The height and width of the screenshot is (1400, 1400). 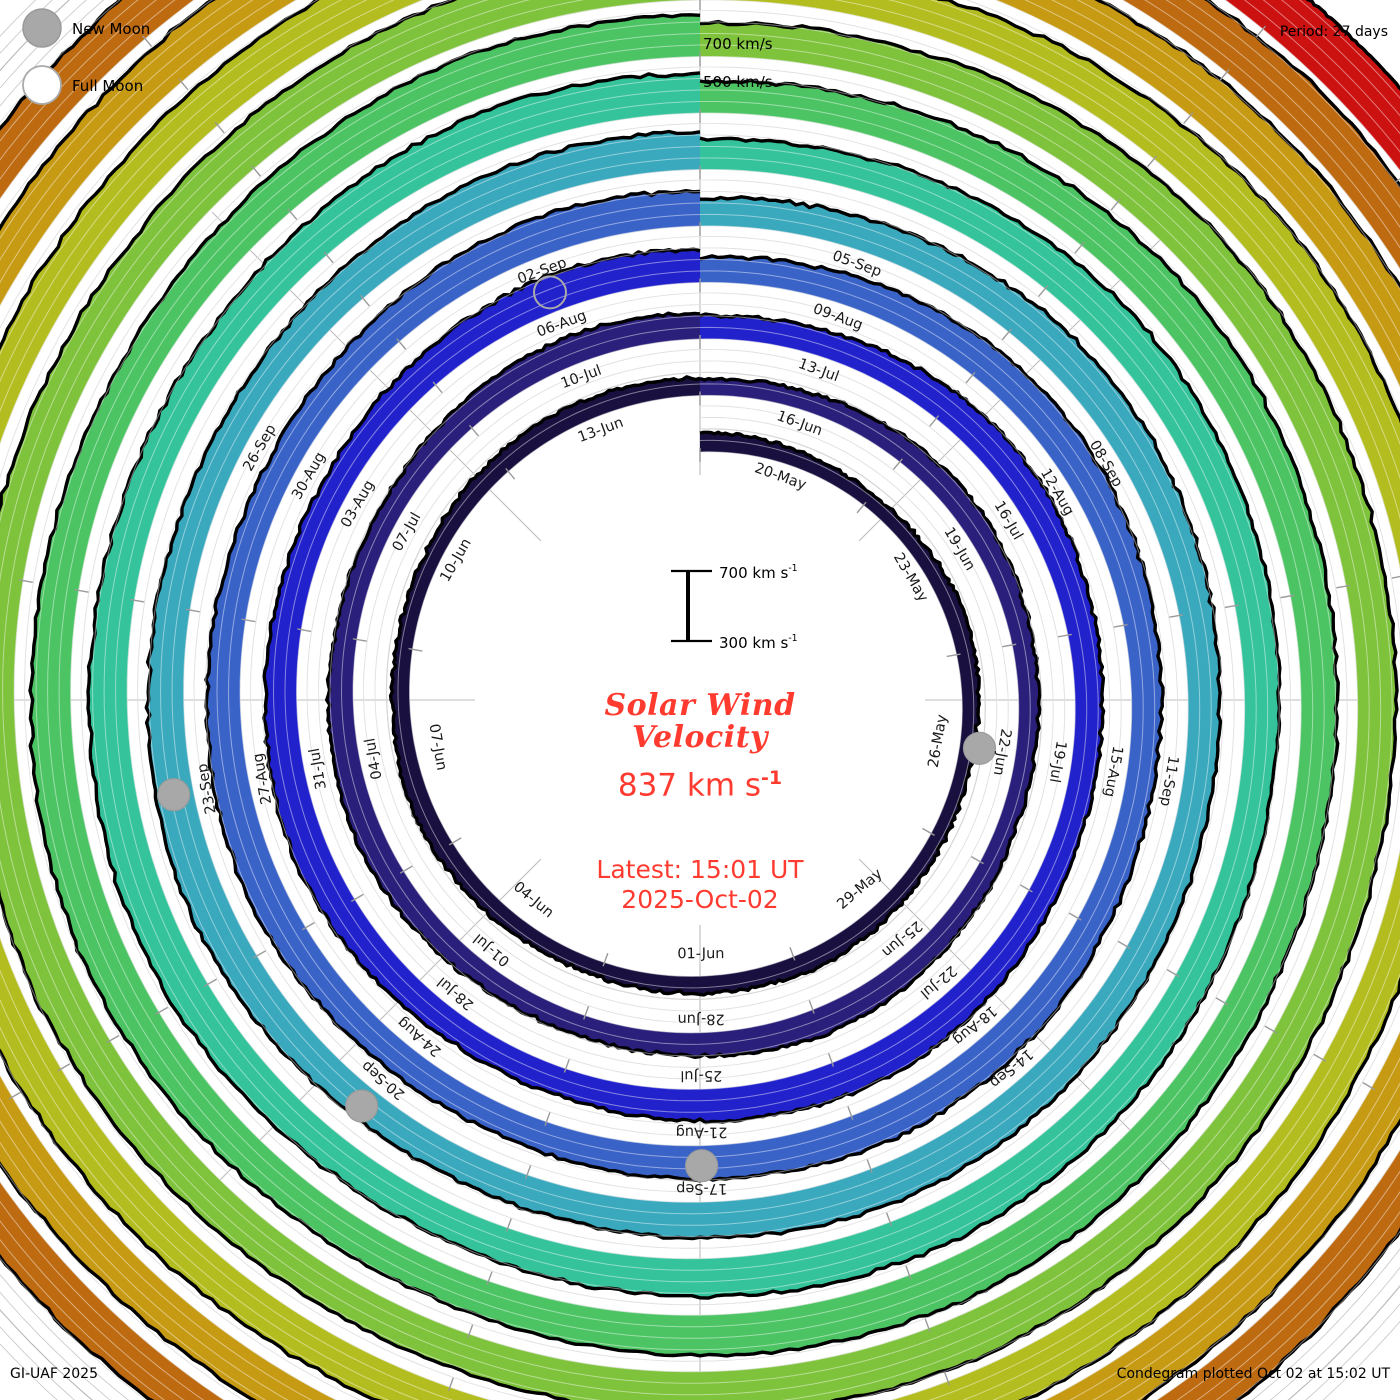 What do you see at coordinates (1253, 1374) in the screenshot?
I see `plotted-text: Condegram plotted Oct 02 at 15:02 UT` at bounding box center [1253, 1374].